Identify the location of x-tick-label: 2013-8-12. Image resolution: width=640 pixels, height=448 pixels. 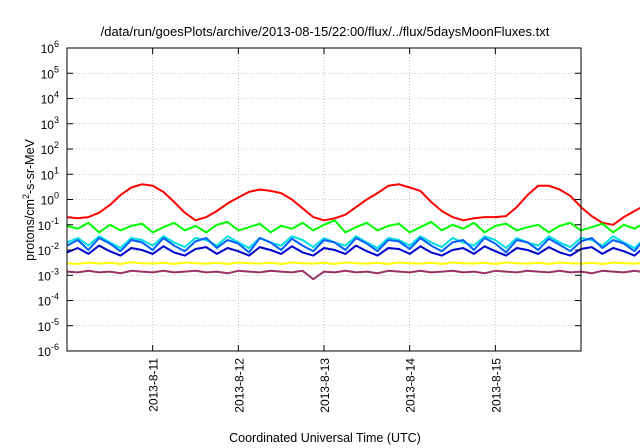
(239, 385).